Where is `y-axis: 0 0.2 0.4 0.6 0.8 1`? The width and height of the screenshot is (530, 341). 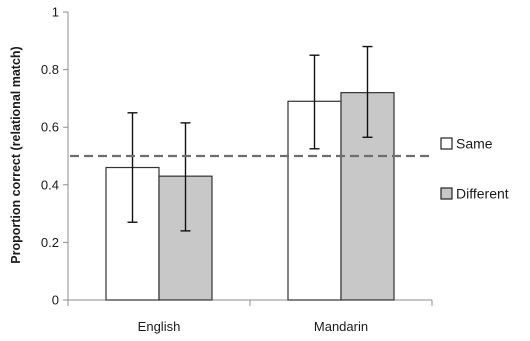 y-axis: 0 0.2 0.4 0.6 0.8 1 is located at coordinates (55, 156).